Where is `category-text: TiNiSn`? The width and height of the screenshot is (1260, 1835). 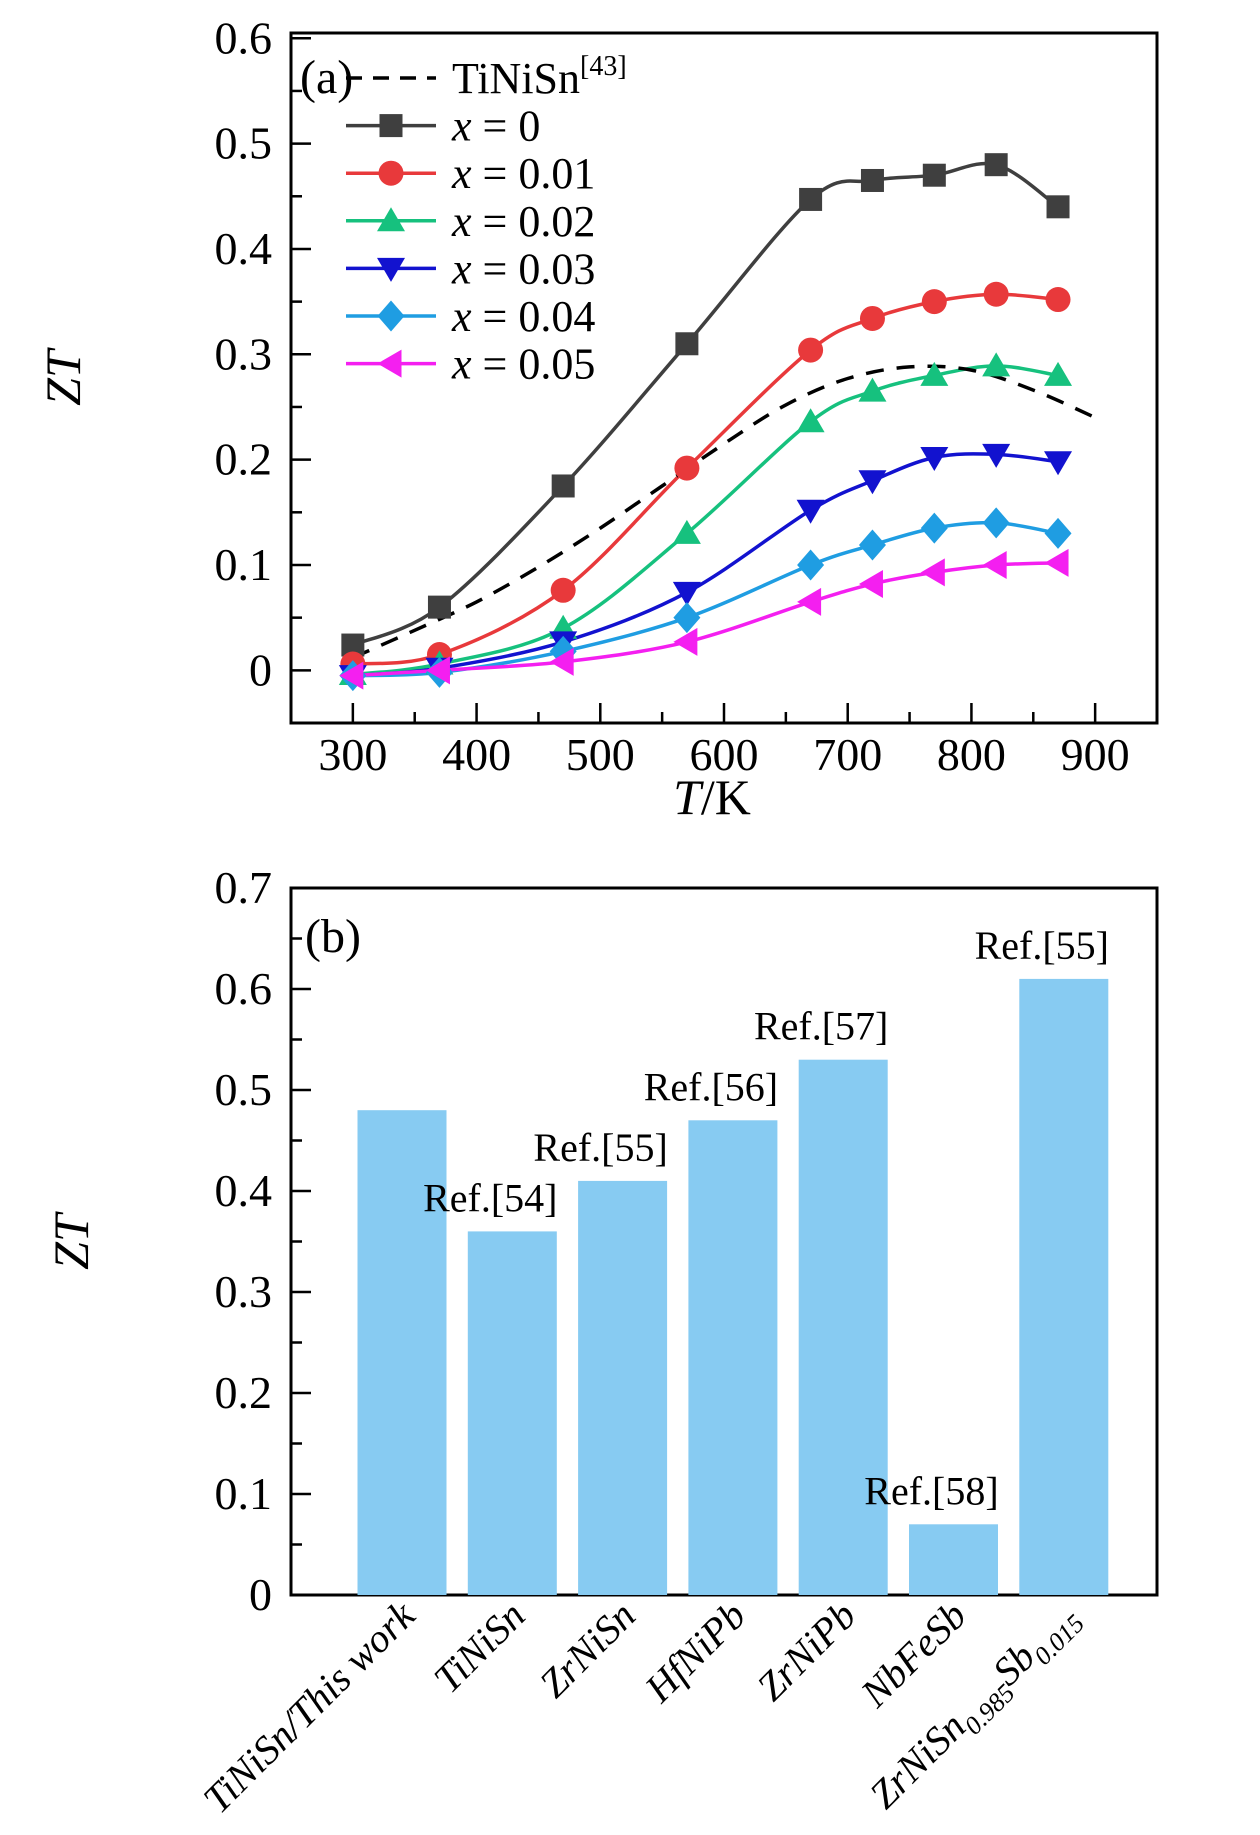 category-text: TiNiSn is located at coordinates (479, 1647).